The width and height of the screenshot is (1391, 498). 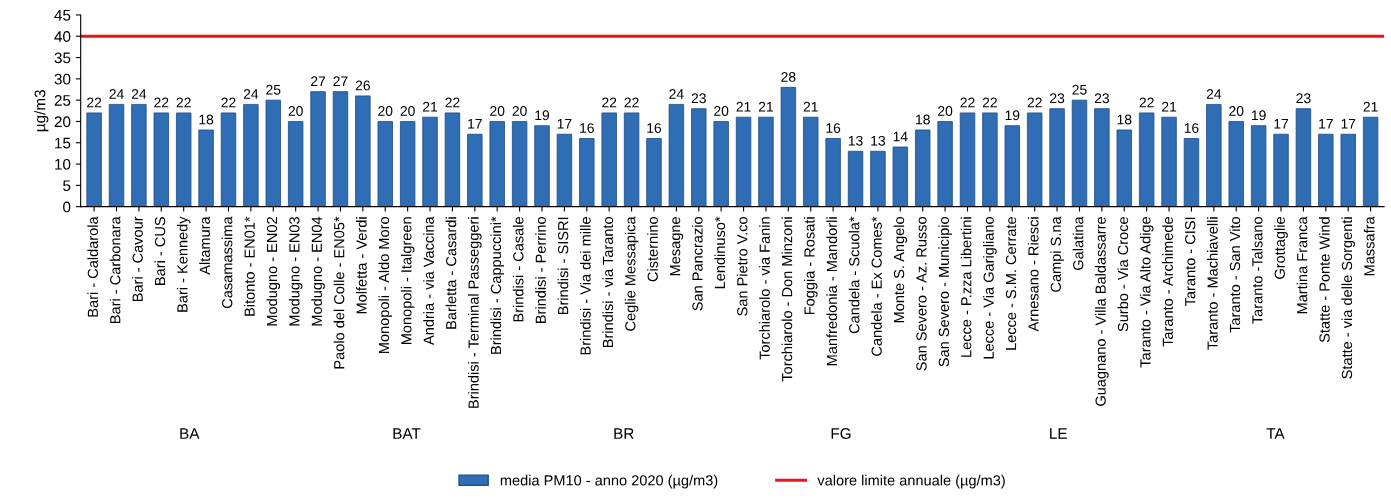 What do you see at coordinates (385, 284) in the screenshot?
I see `x-tick-label: Monopoli - Aldo Moro` at bounding box center [385, 284].